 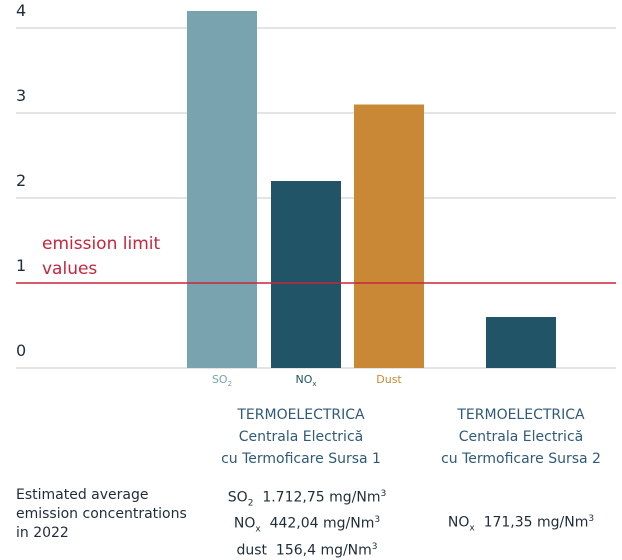 What do you see at coordinates (82, 495) in the screenshot?
I see `caption-line-1: Estimated average` at bounding box center [82, 495].